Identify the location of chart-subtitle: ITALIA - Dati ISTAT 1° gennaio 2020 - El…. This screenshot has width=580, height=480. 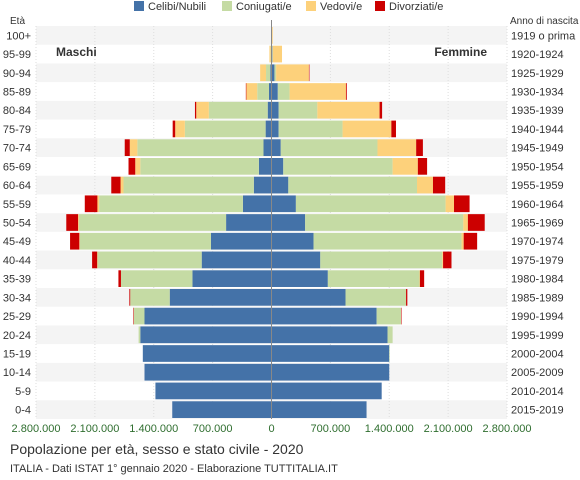
(174, 469).